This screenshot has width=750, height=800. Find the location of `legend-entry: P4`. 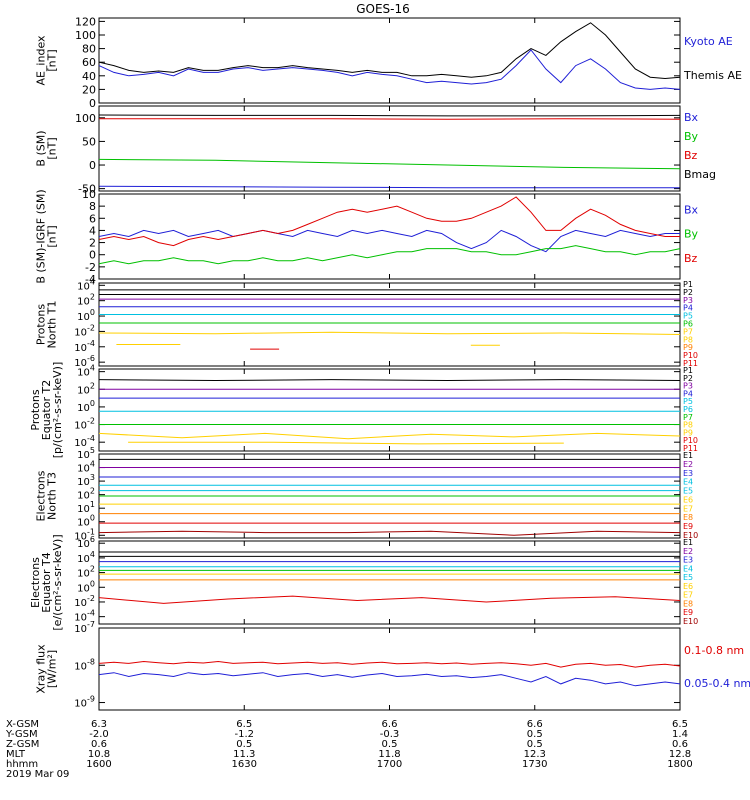

legend-entry: P4 is located at coordinates (688, 393).